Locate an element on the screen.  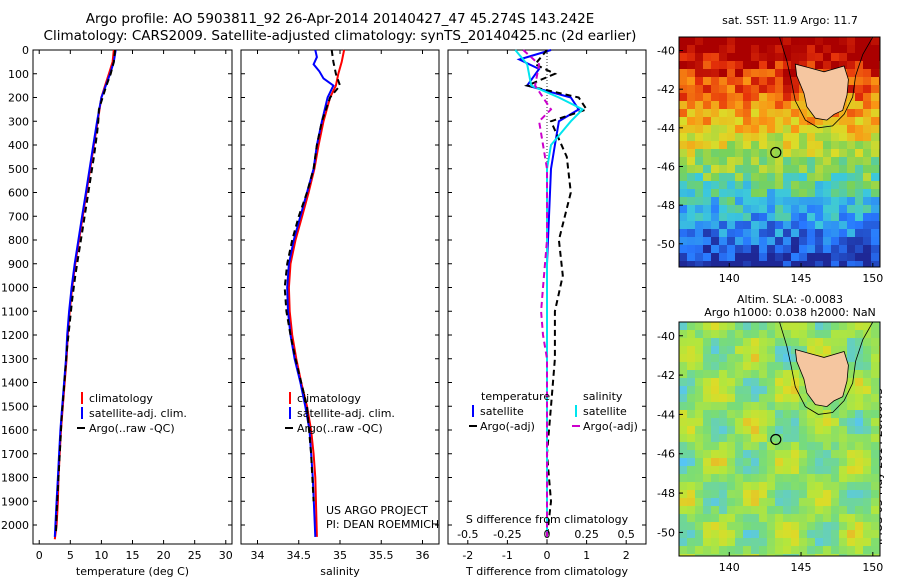
x-tick-label: 10 is located at coordinates (101, 555).